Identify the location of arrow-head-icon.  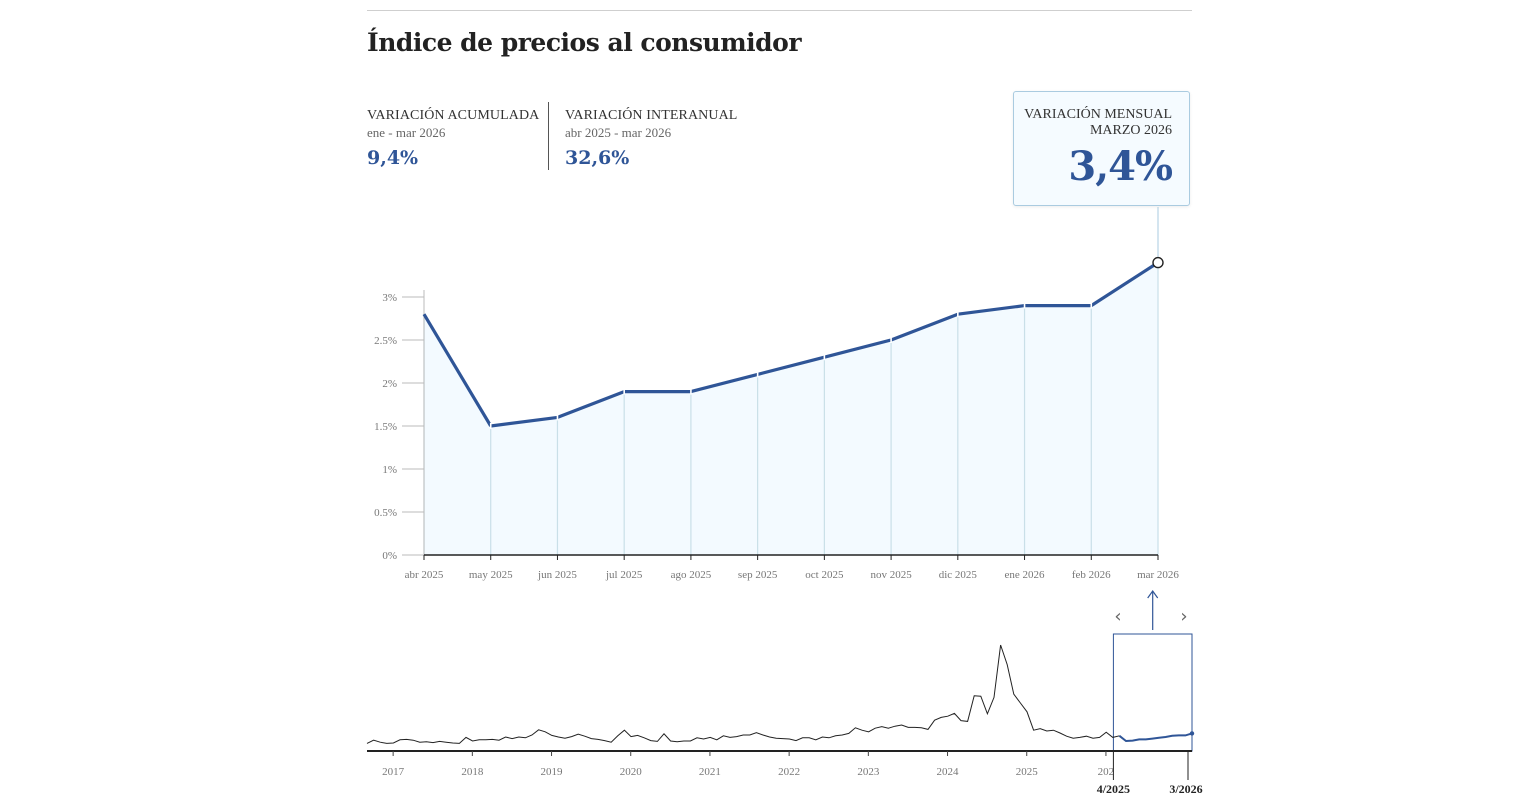
(1153, 594).